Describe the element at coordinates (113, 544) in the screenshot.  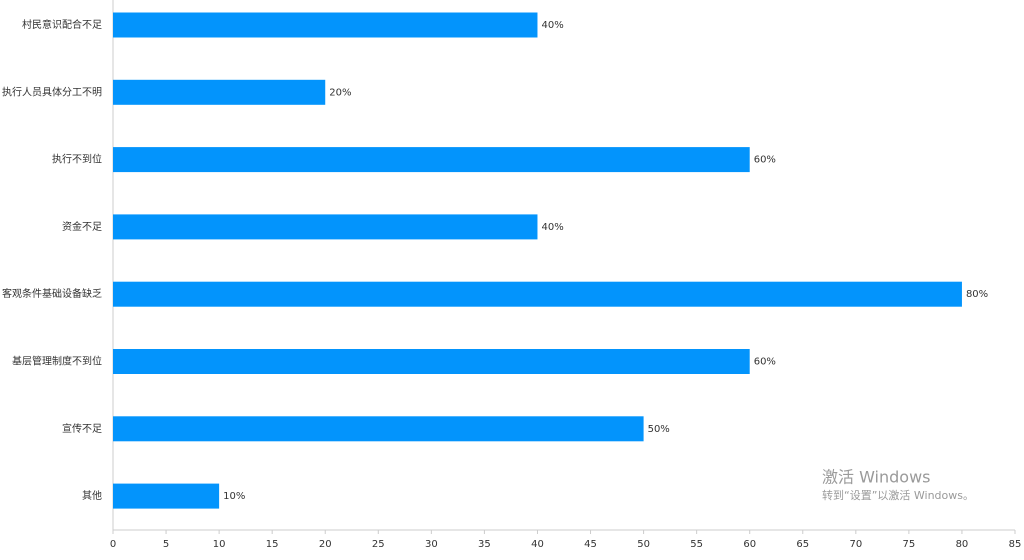
I see `x-tick-label: 0` at that location.